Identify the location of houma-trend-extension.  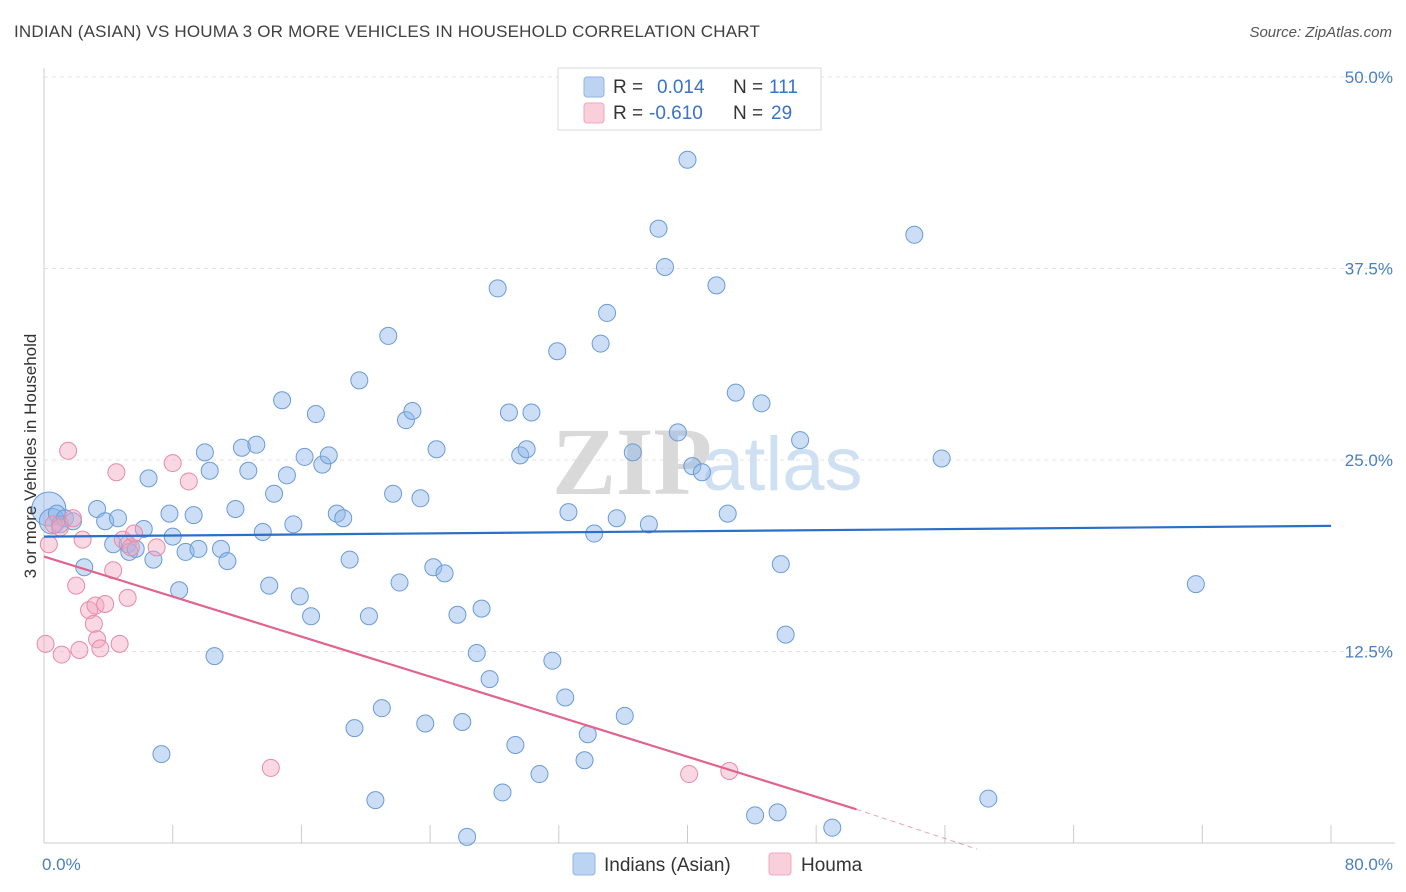
(917, 829).